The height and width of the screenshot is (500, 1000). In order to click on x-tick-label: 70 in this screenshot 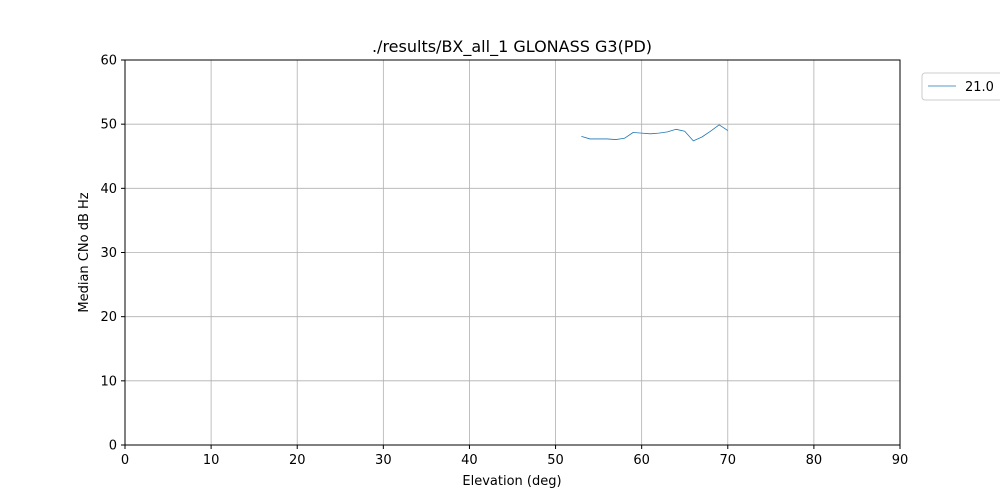, I will do `click(728, 460)`.